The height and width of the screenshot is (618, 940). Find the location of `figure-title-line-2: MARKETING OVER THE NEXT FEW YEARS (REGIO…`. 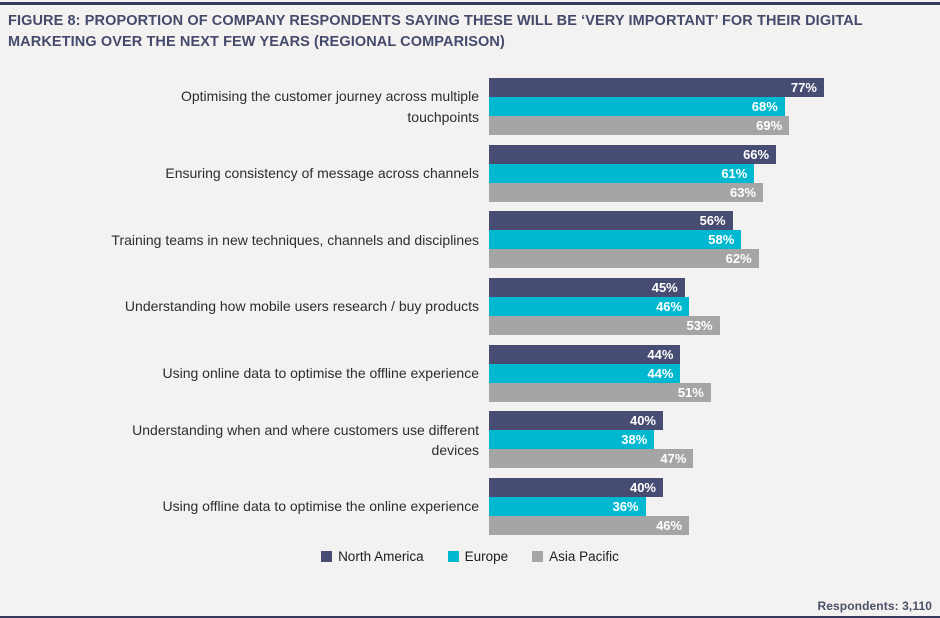

figure-title-line-2: MARKETING OVER THE NEXT FEW YEARS (REGIO… is located at coordinates (256, 41).